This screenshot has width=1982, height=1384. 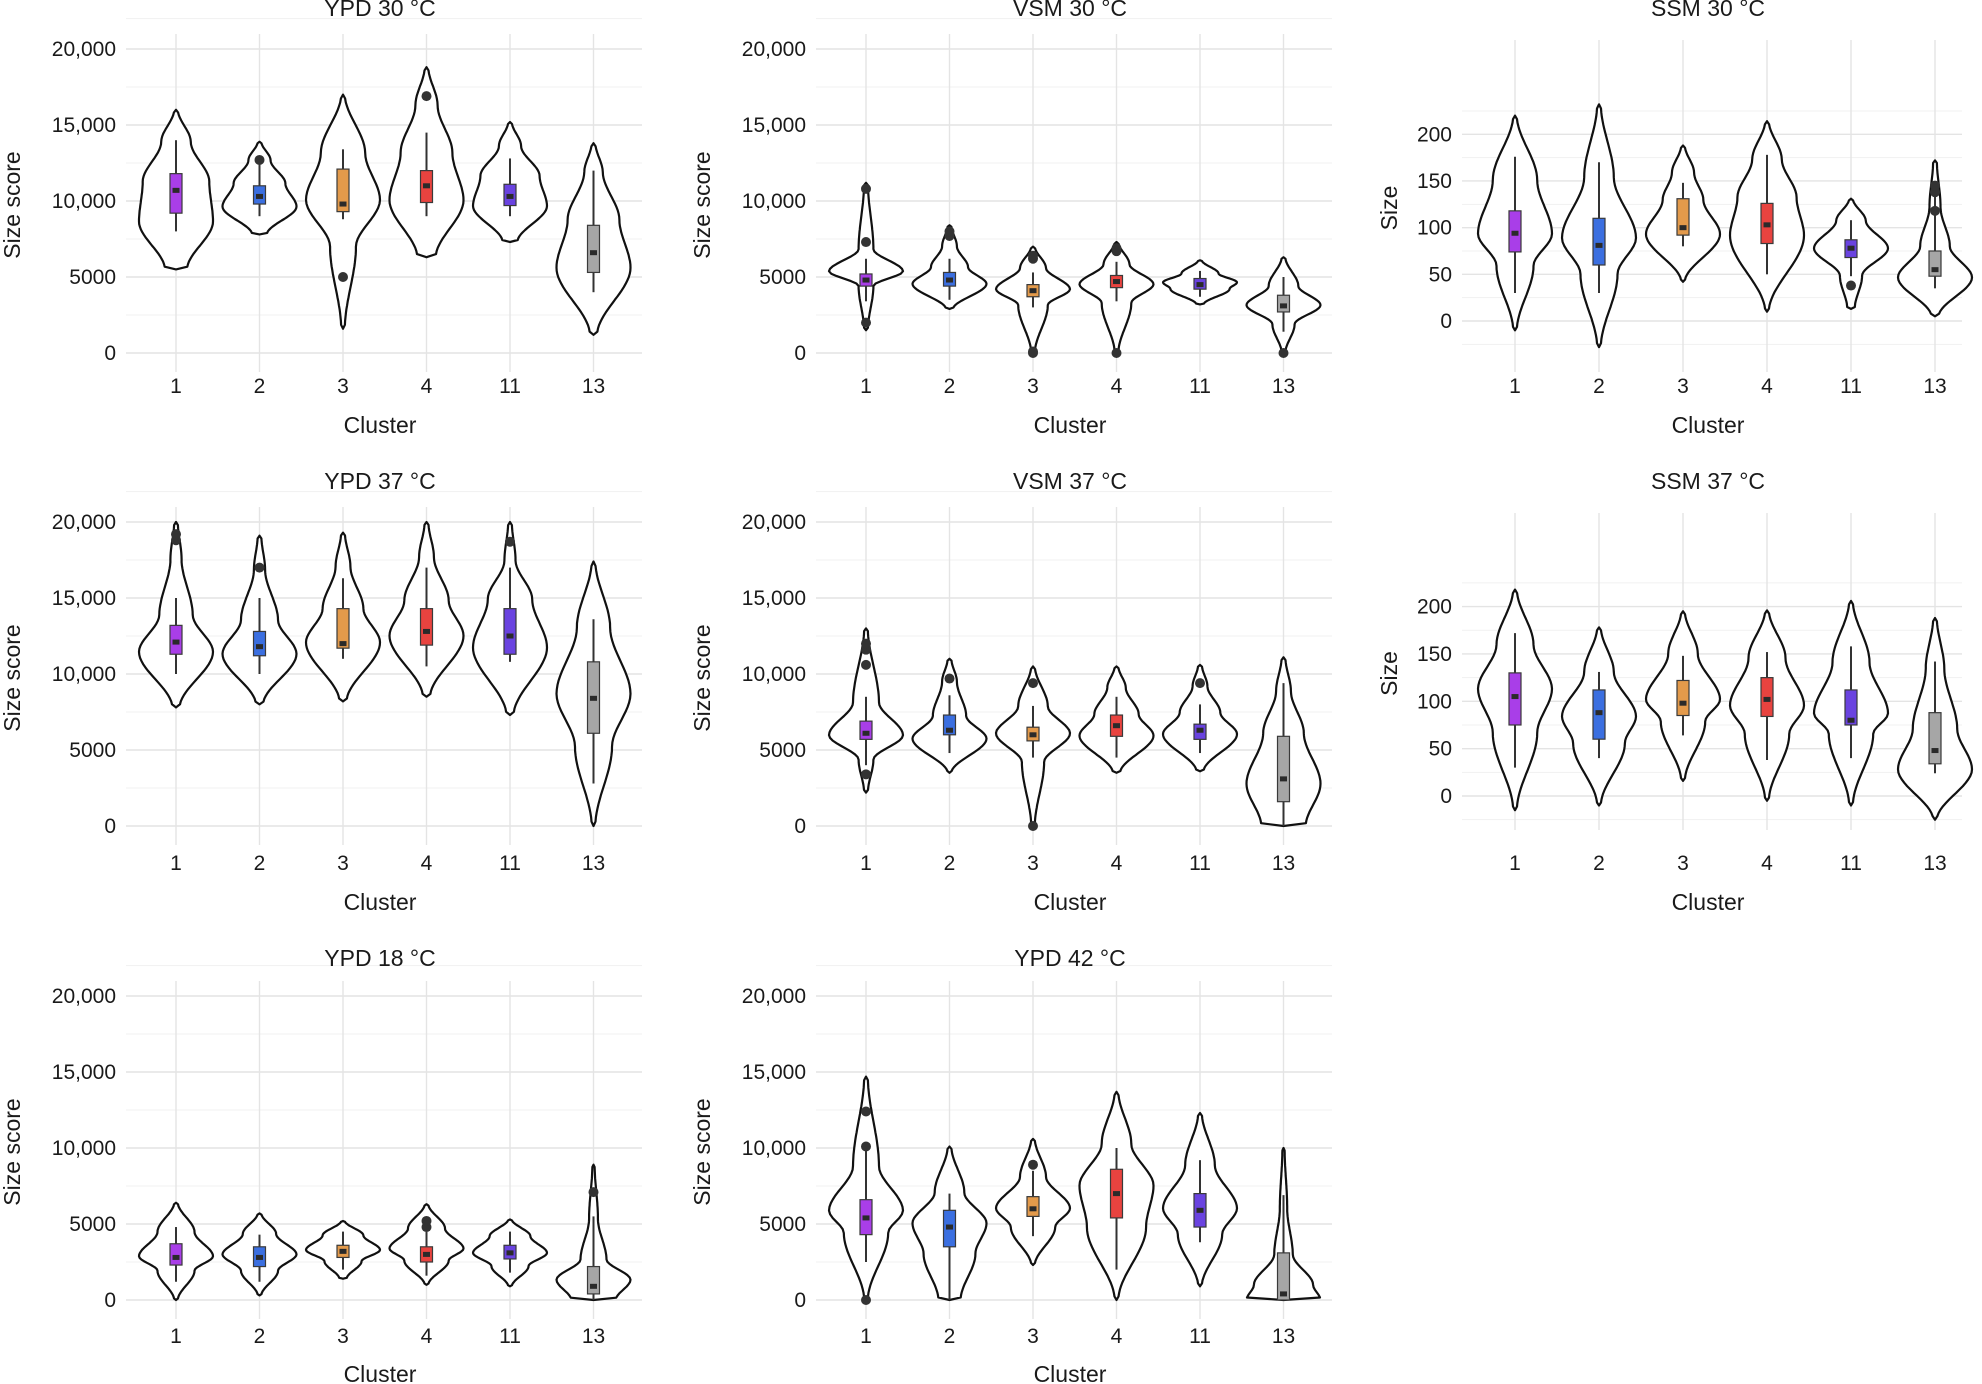 What do you see at coordinates (379, 481) in the screenshot?
I see `panel-title: YPD 37 °C` at bounding box center [379, 481].